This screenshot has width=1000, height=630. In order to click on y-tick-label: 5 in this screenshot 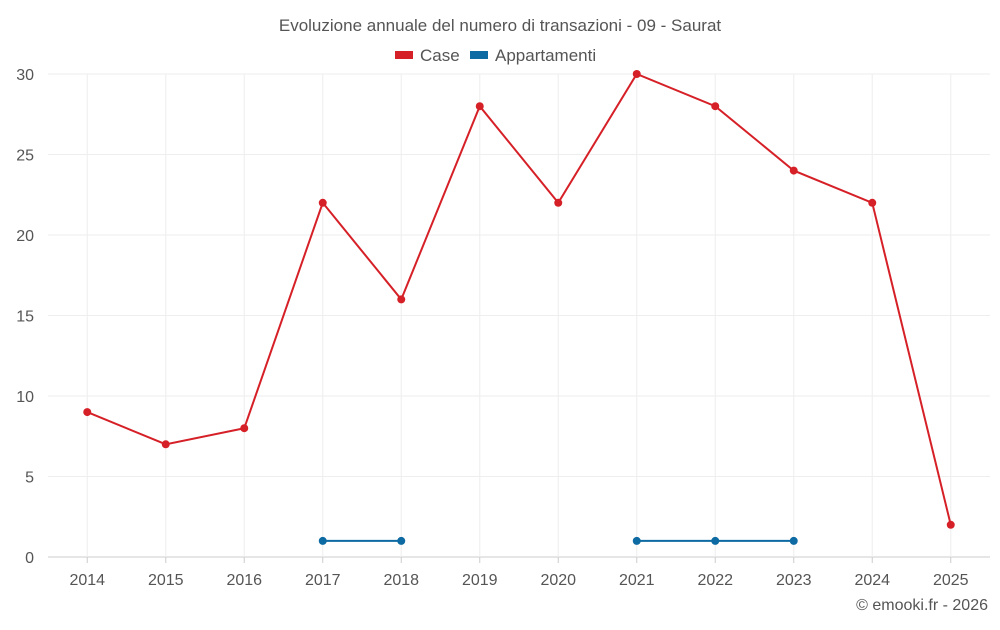, I will do `click(29, 478)`.